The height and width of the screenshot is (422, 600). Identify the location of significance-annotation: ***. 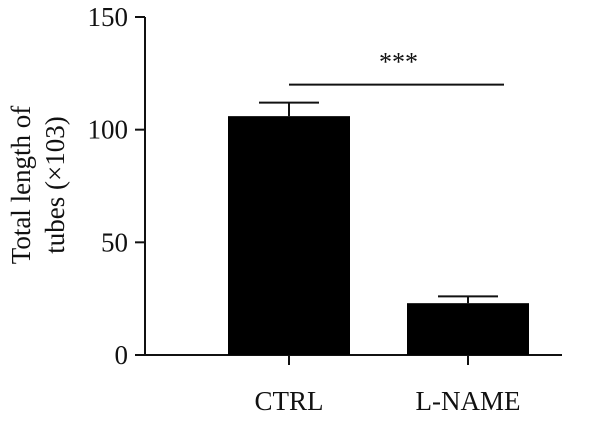
(396, 67).